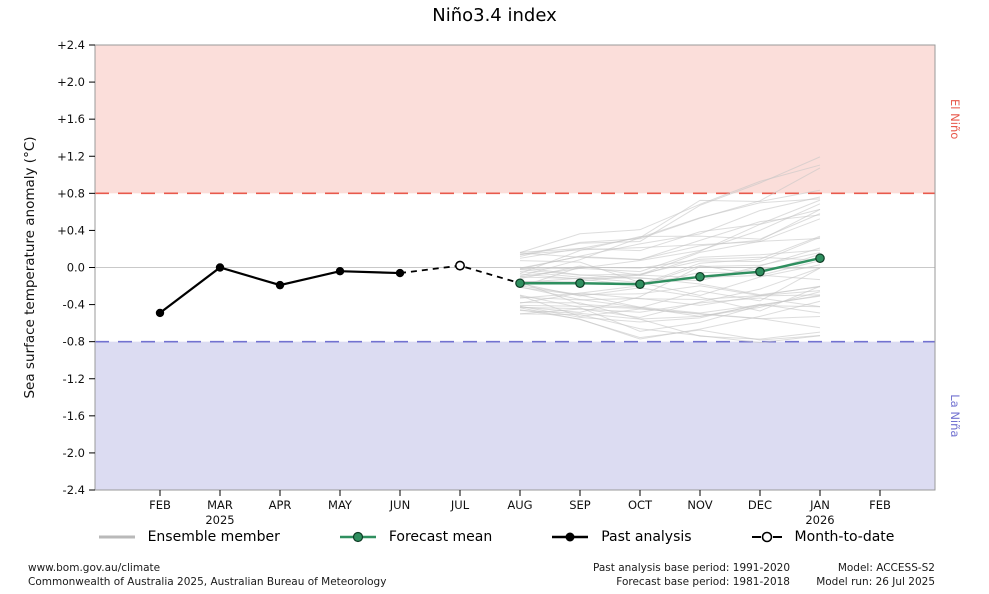 This screenshot has width=989, height=594. What do you see at coordinates (570, 537) in the screenshot?
I see `past-analysis-icon` at bounding box center [570, 537].